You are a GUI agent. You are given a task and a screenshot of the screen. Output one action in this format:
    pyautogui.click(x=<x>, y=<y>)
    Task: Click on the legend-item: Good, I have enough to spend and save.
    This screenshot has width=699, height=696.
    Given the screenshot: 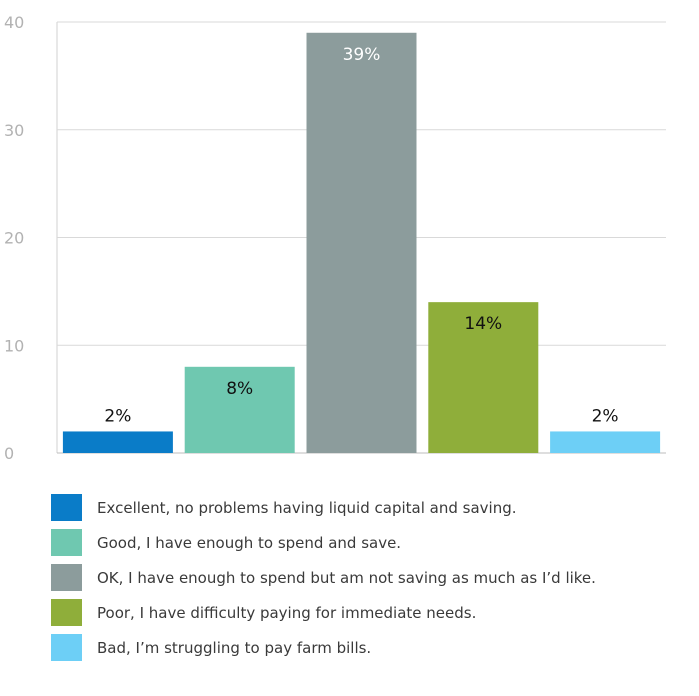 What is the action you would take?
    pyautogui.click(x=323, y=542)
    